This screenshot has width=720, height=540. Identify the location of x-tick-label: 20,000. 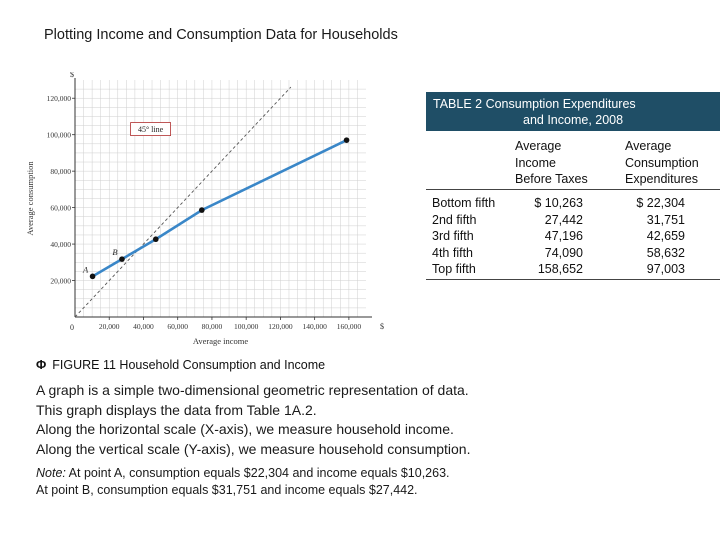
(109, 326).